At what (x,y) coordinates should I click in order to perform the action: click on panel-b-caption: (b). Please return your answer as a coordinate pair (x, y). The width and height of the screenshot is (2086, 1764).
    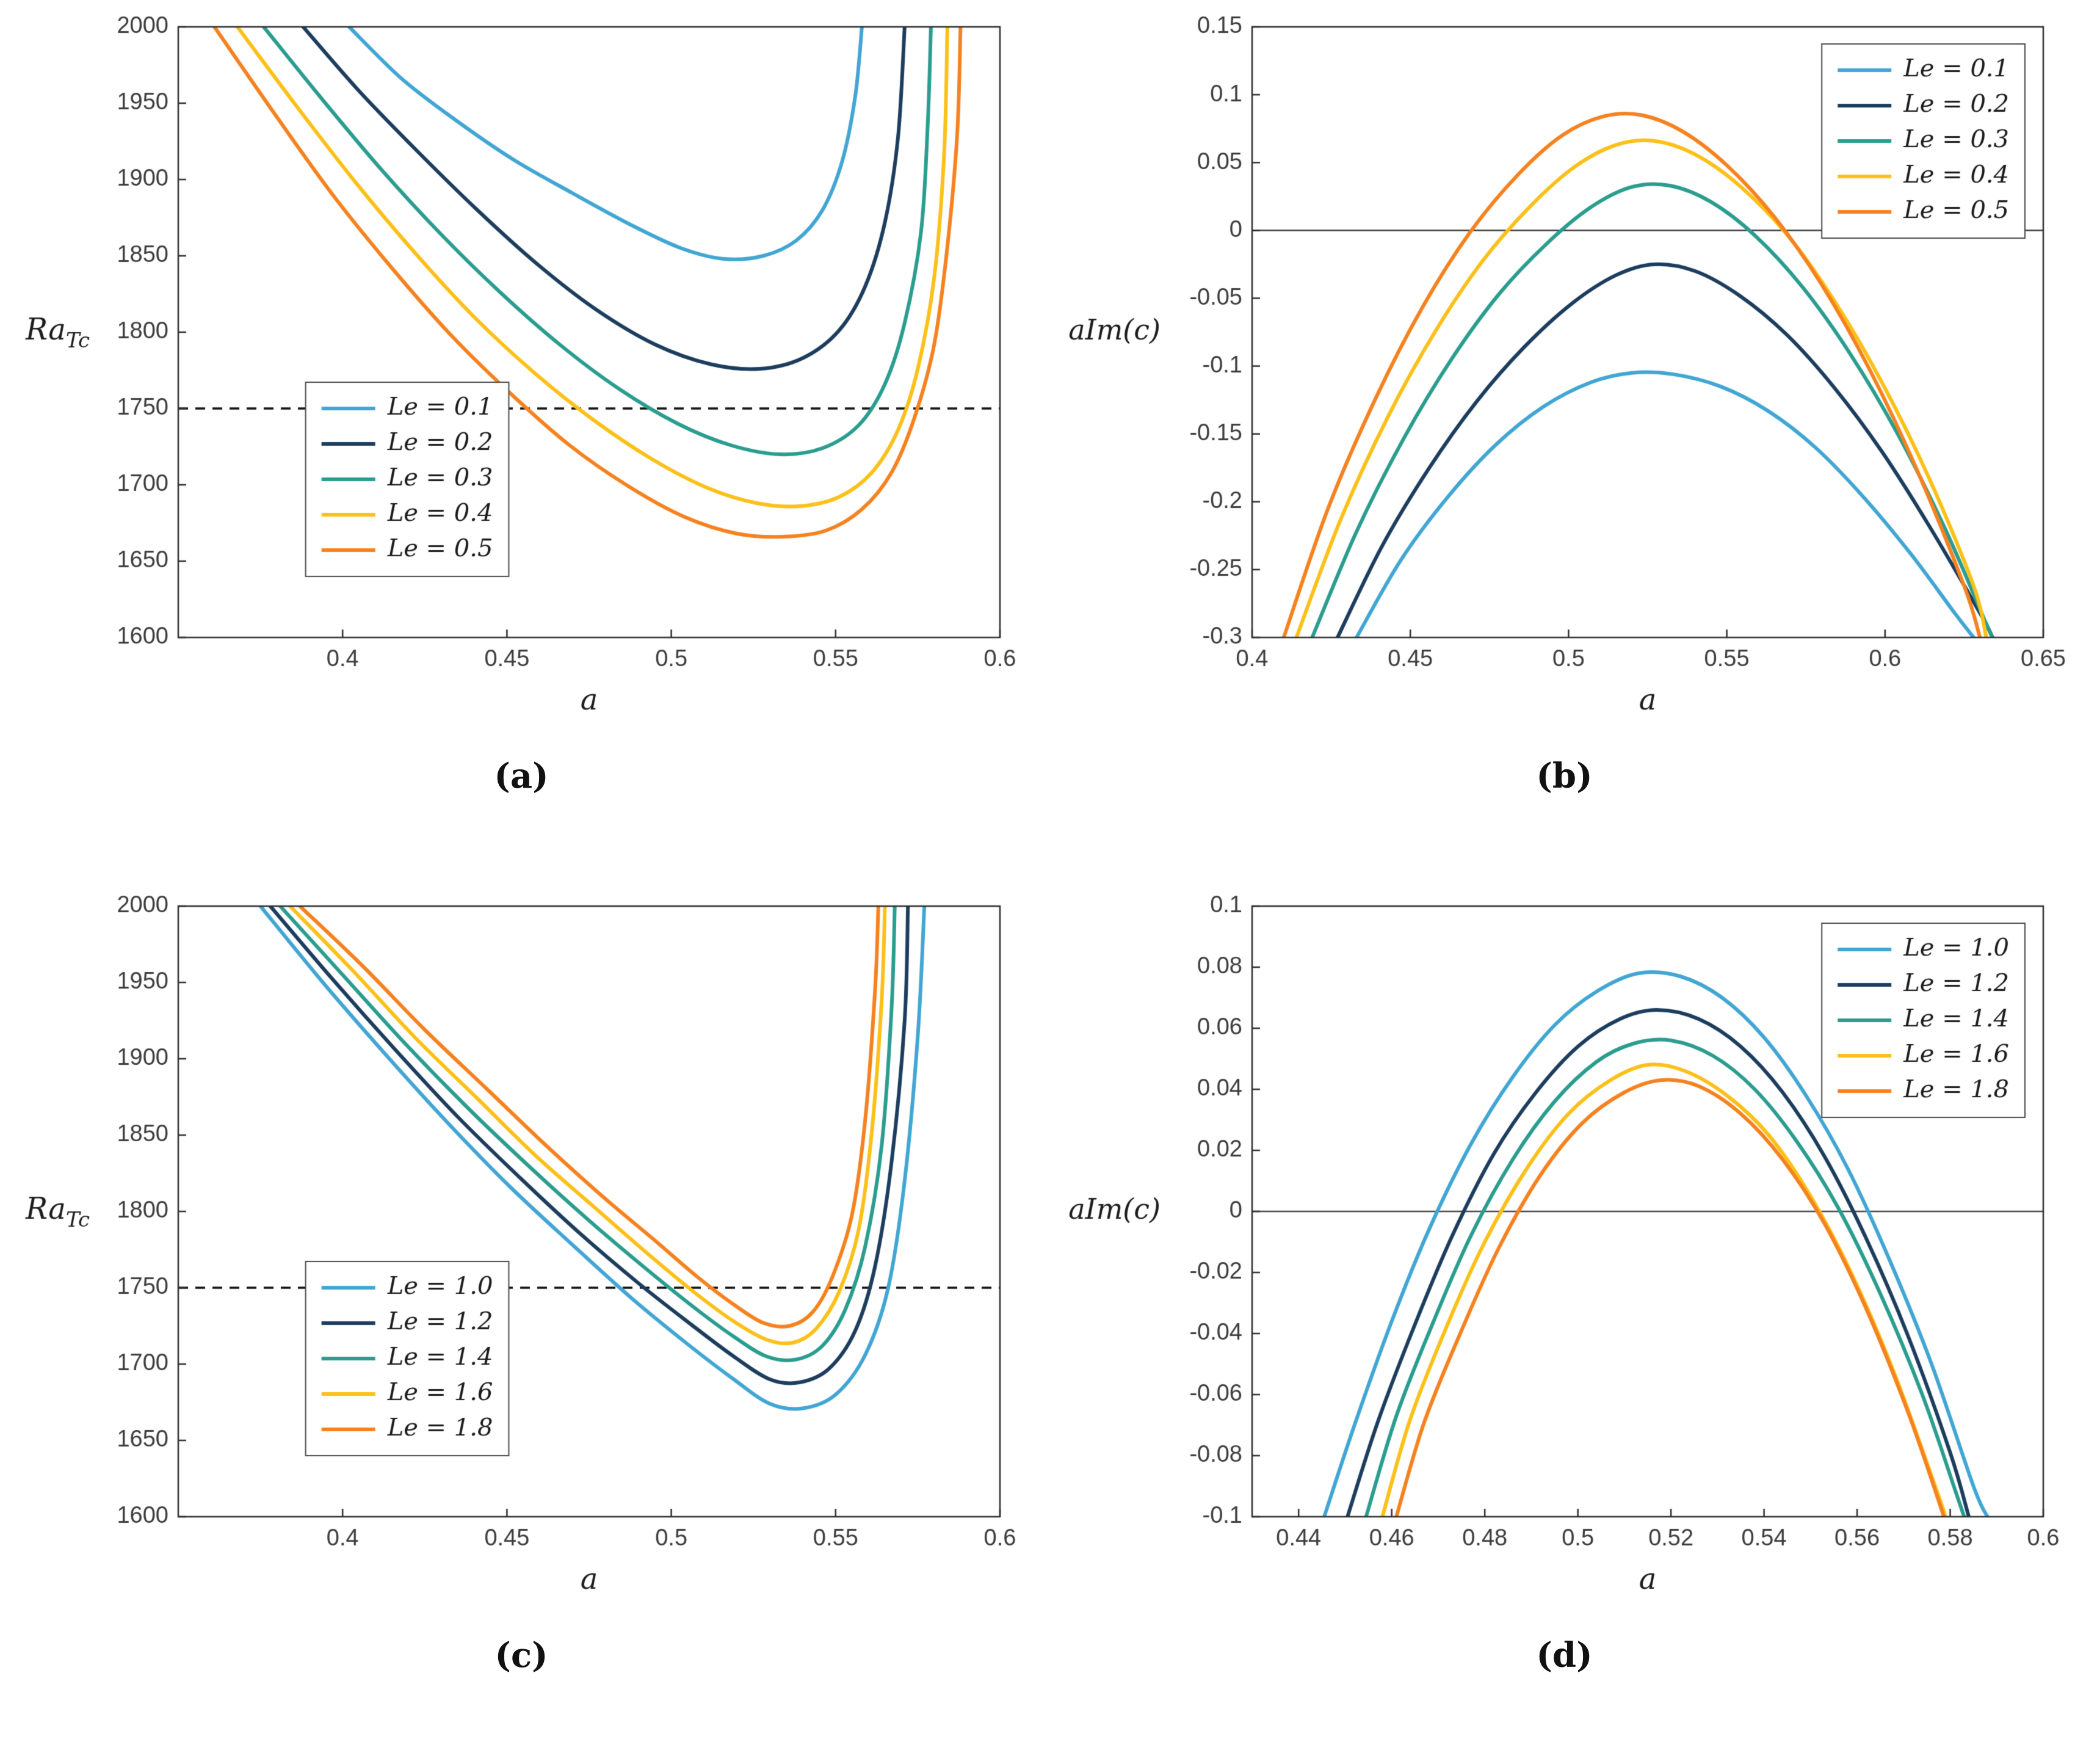
    Looking at the image, I should click on (1564, 776).